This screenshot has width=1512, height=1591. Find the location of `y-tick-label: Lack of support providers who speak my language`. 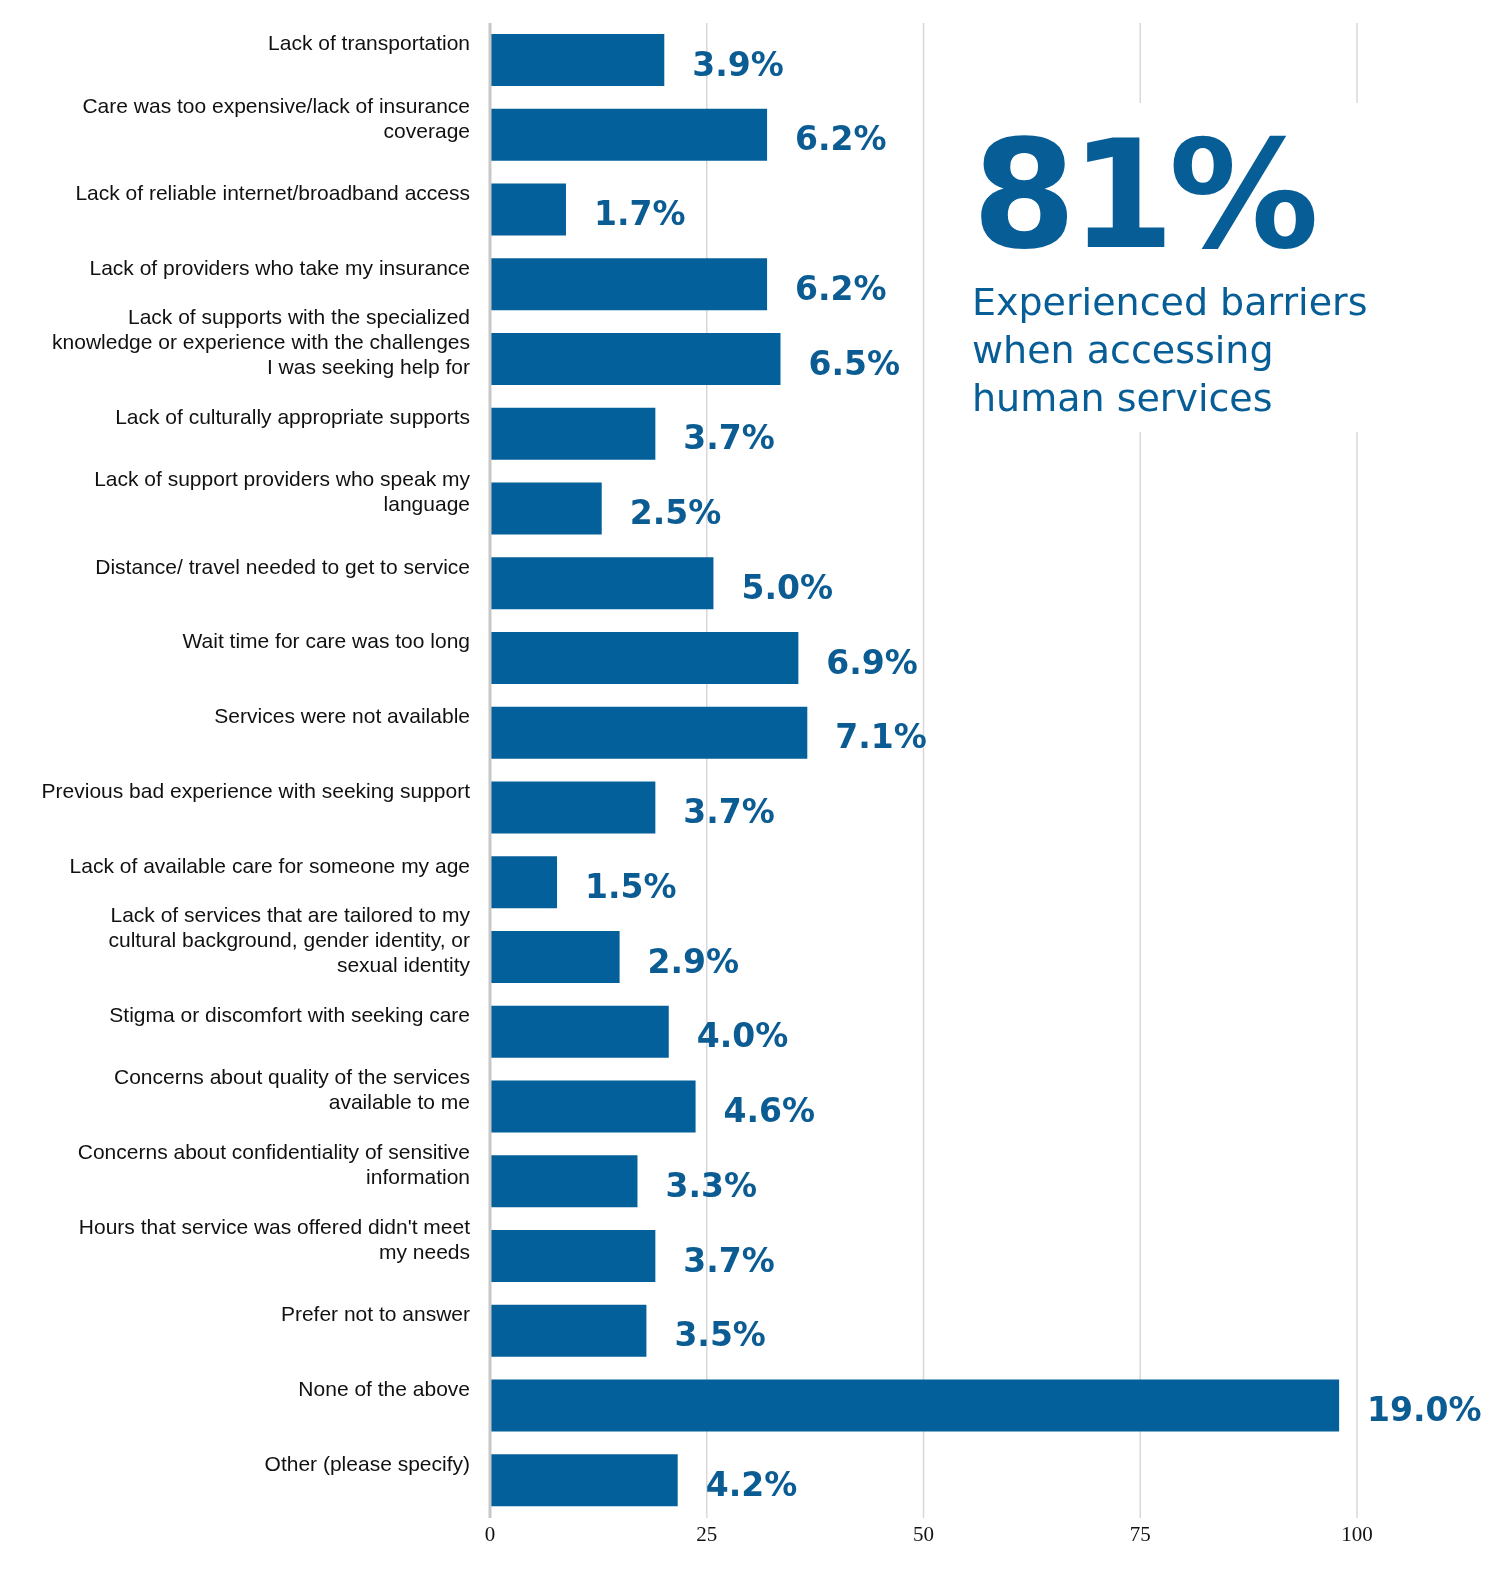

y-tick-label: Lack of support providers who speak my language is located at coordinates (282, 491).